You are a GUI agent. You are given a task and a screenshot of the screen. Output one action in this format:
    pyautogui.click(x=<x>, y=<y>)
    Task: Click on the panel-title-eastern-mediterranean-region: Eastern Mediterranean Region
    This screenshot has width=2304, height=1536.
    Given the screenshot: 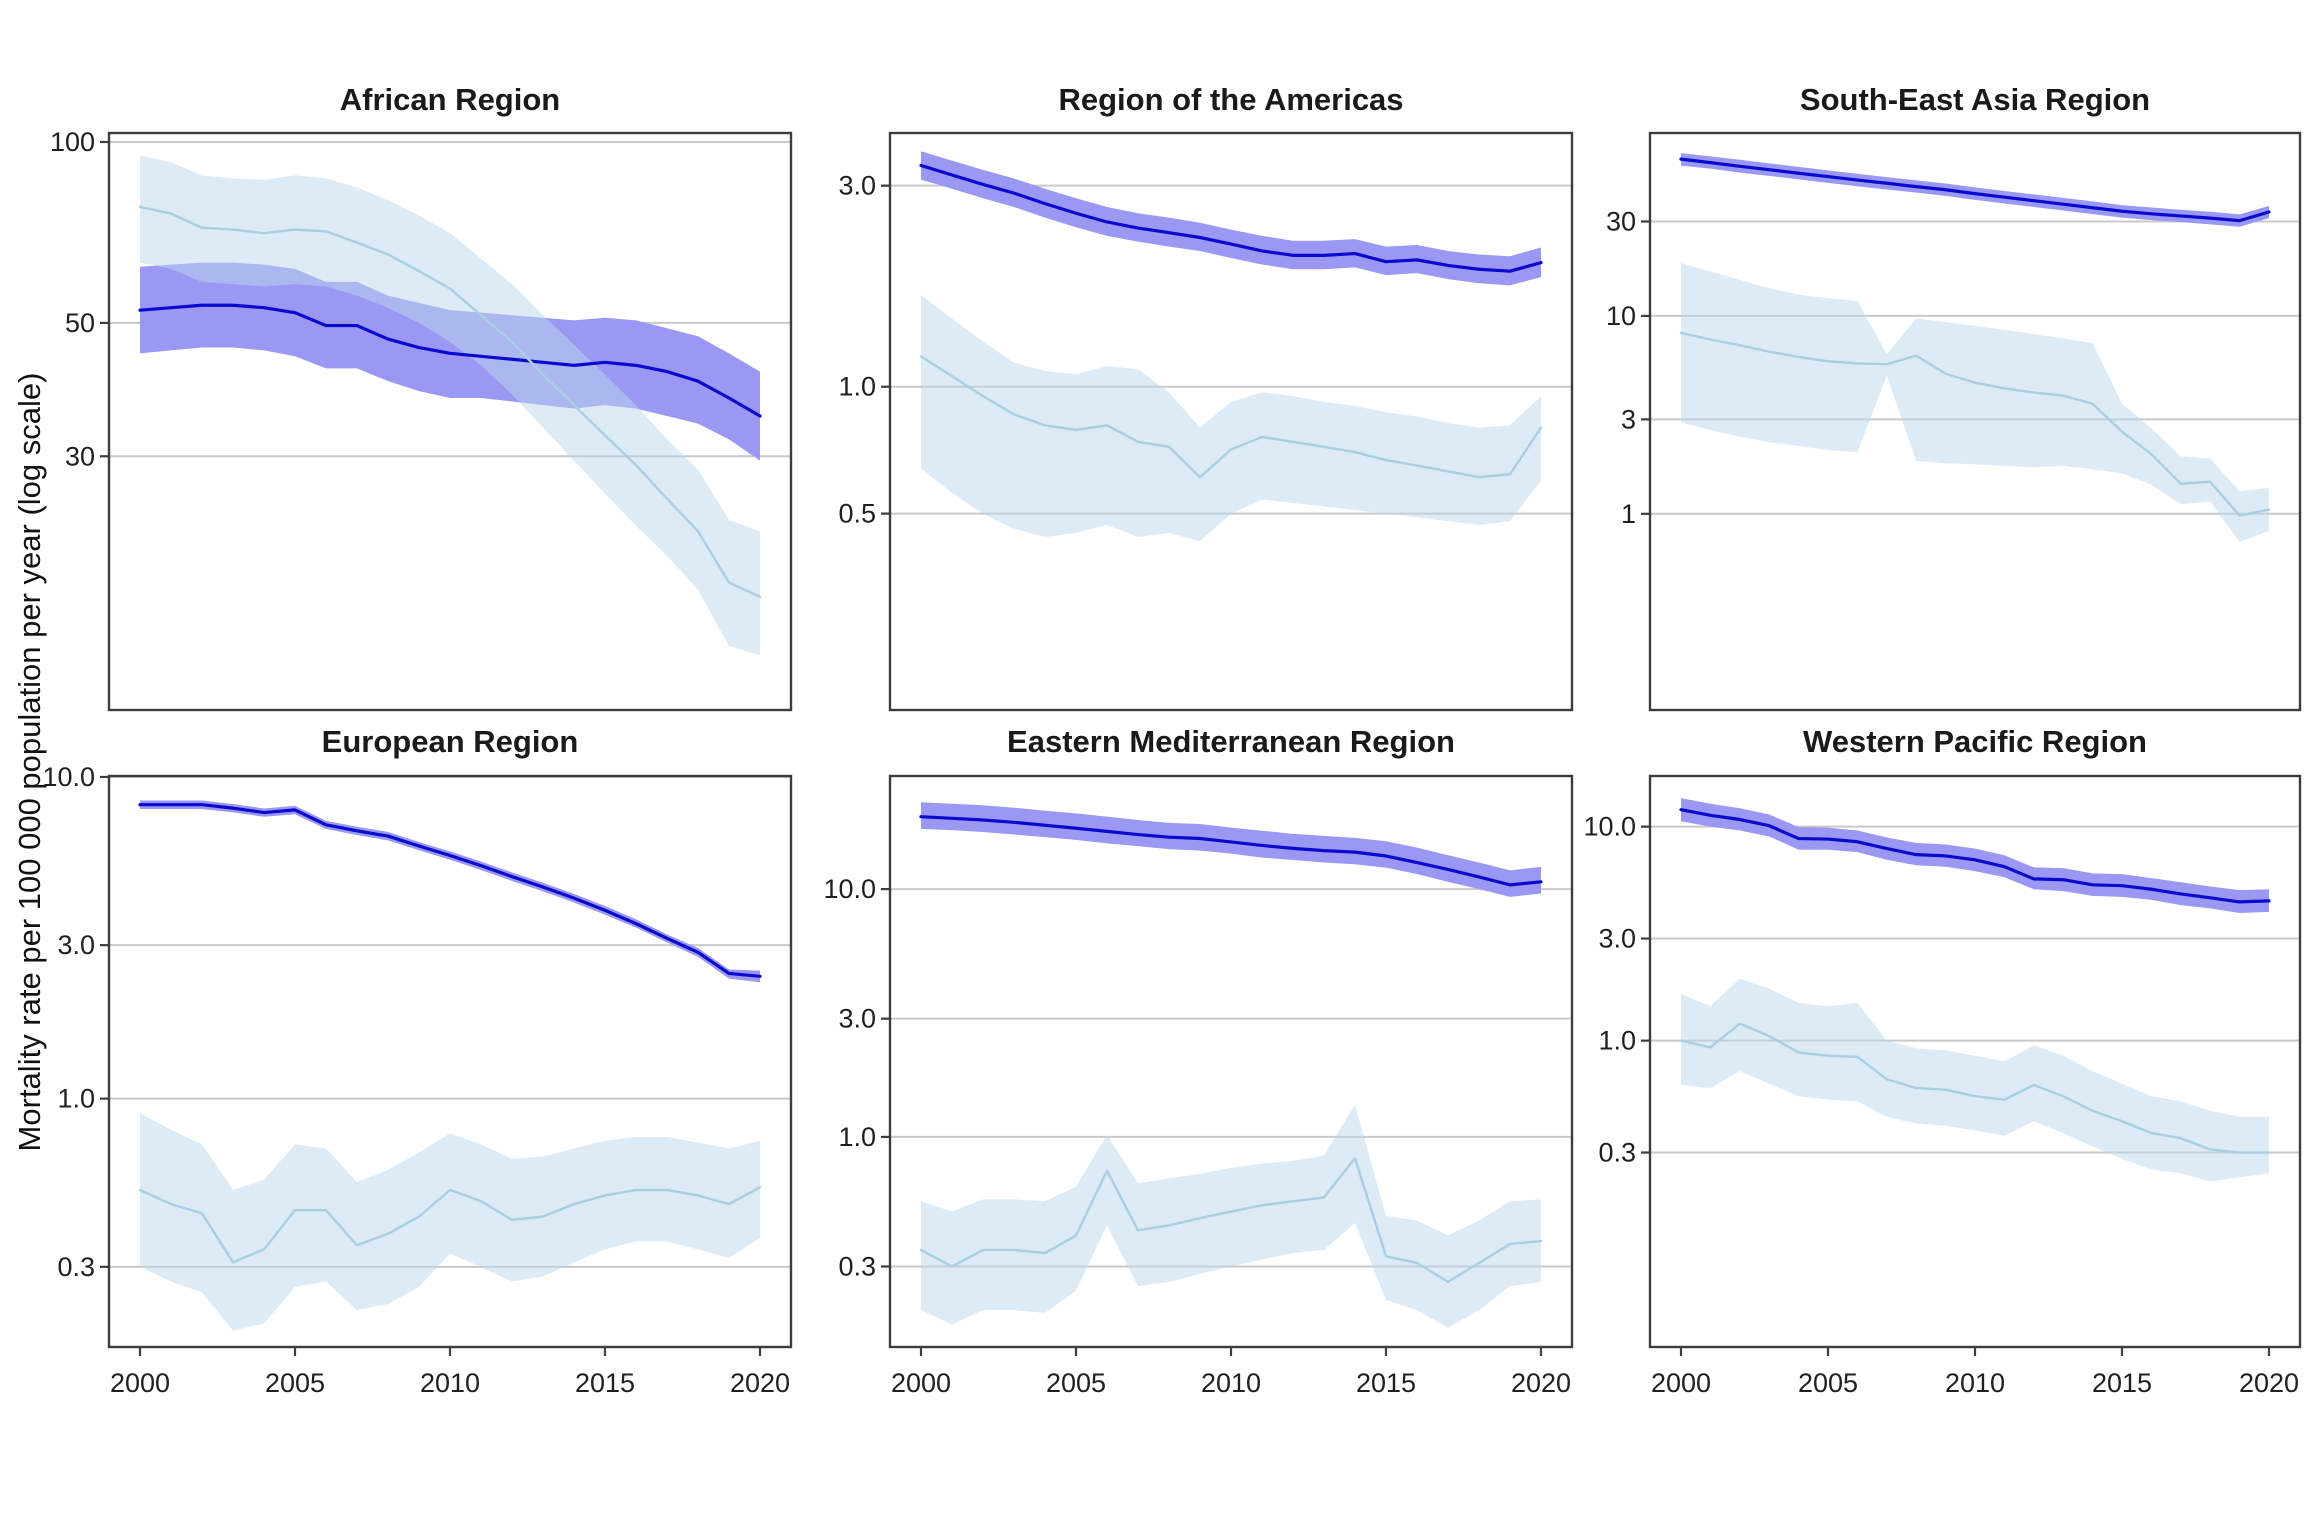 What is the action you would take?
    pyautogui.click(x=1231, y=741)
    